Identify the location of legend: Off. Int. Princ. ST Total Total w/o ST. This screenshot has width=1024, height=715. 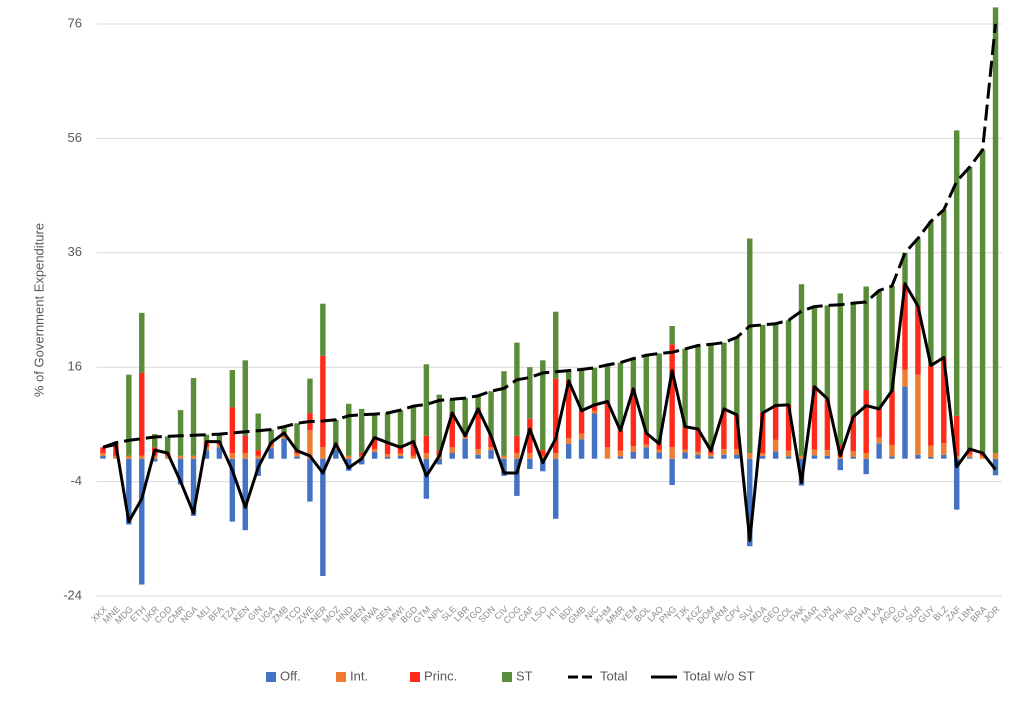
(510, 675).